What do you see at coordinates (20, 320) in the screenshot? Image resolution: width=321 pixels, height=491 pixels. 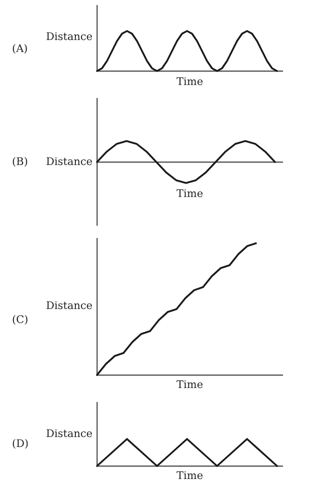 I see `text: (C)` at bounding box center [20, 320].